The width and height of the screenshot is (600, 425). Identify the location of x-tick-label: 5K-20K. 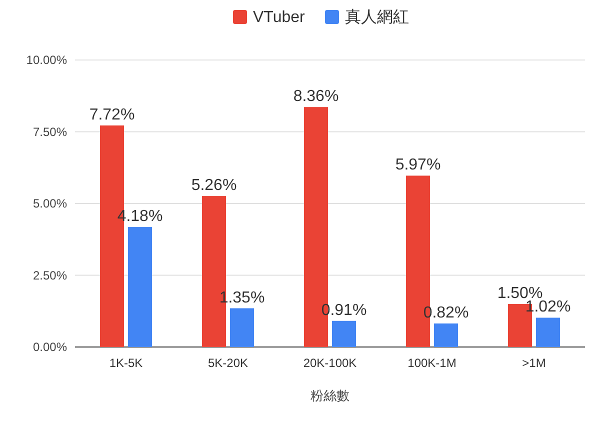
(228, 363).